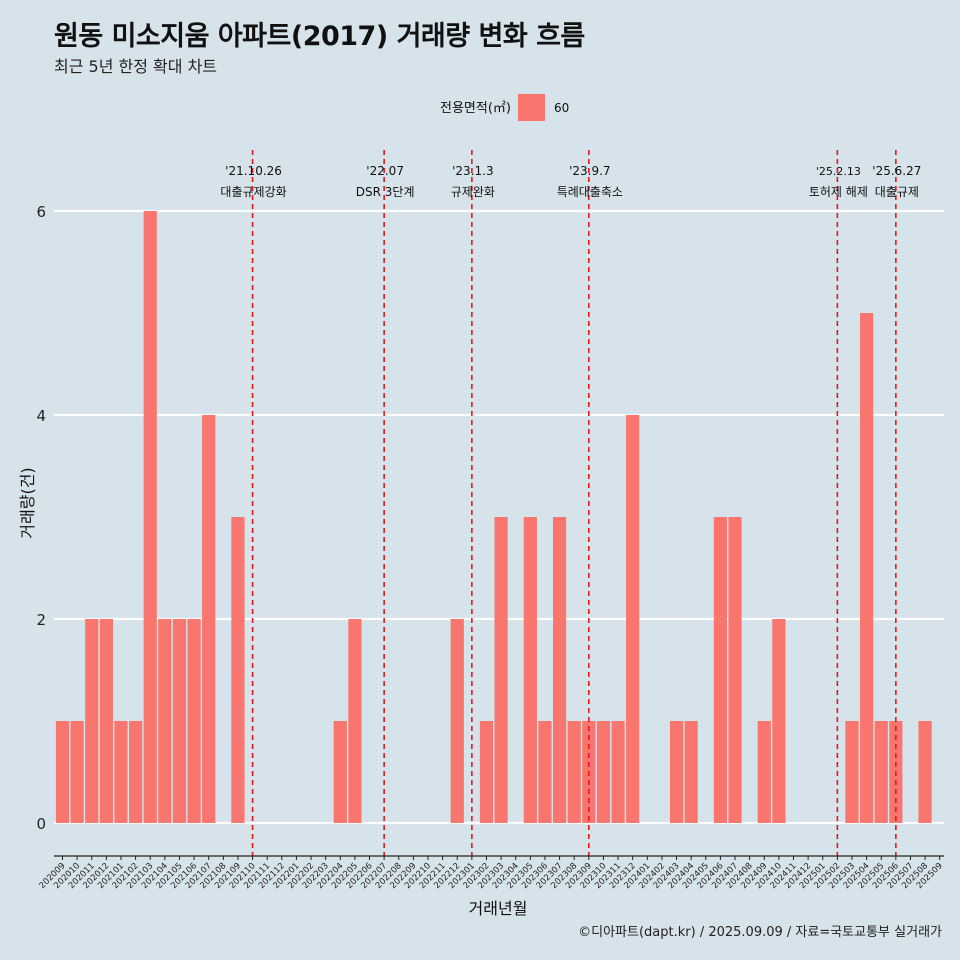 The width and height of the screenshot is (960, 960). What do you see at coordinates (253, 192) in the screenshot?
I see `event-label: 대출규제강화` at bounding box center [253, 192].